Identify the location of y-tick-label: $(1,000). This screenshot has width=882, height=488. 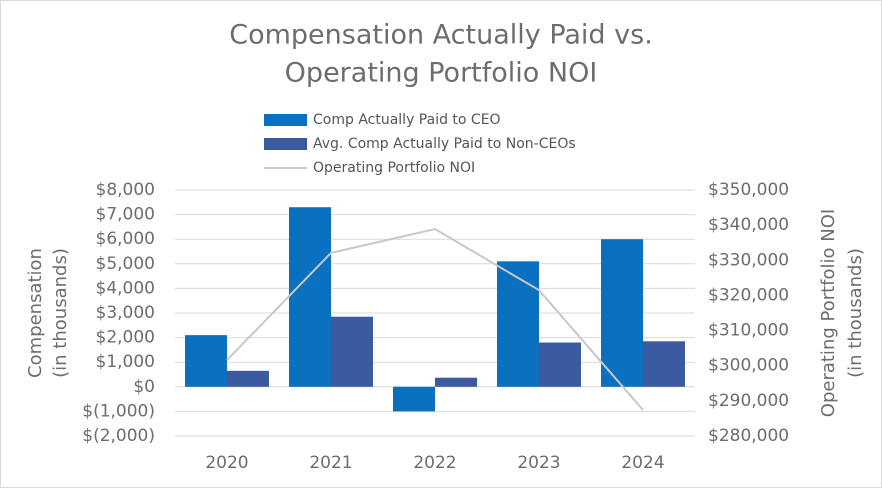
(118, 411).